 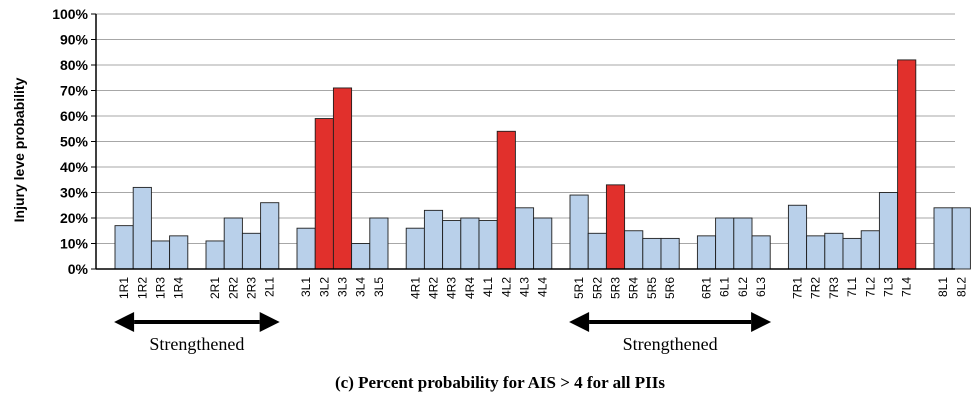 What do you see at coordinates (74, 244) in the screenshot?
I see `y-tick-label: 10%` at bounding box center [74, 244].